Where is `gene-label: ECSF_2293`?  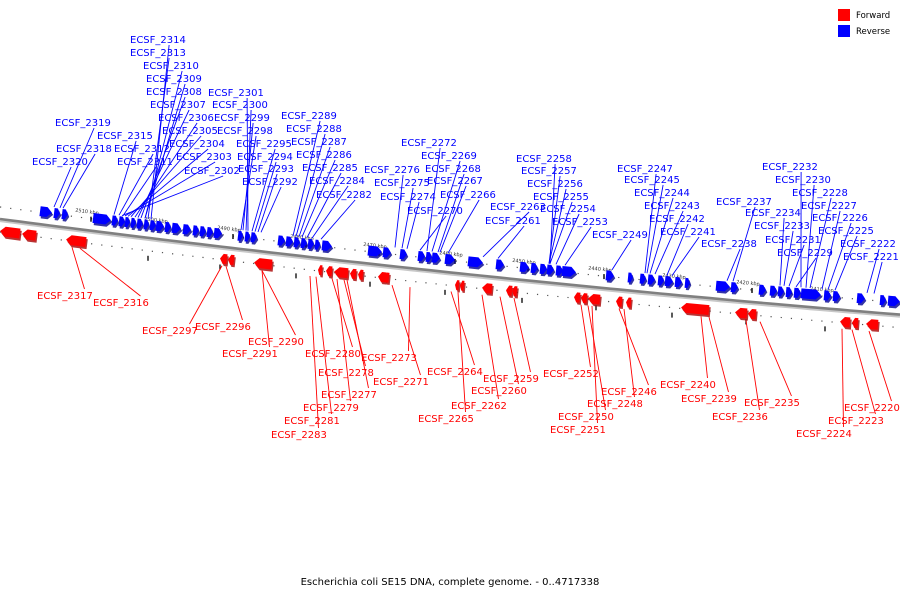
gene-label: ECSF_2293 is located at coordinates (266, 169).